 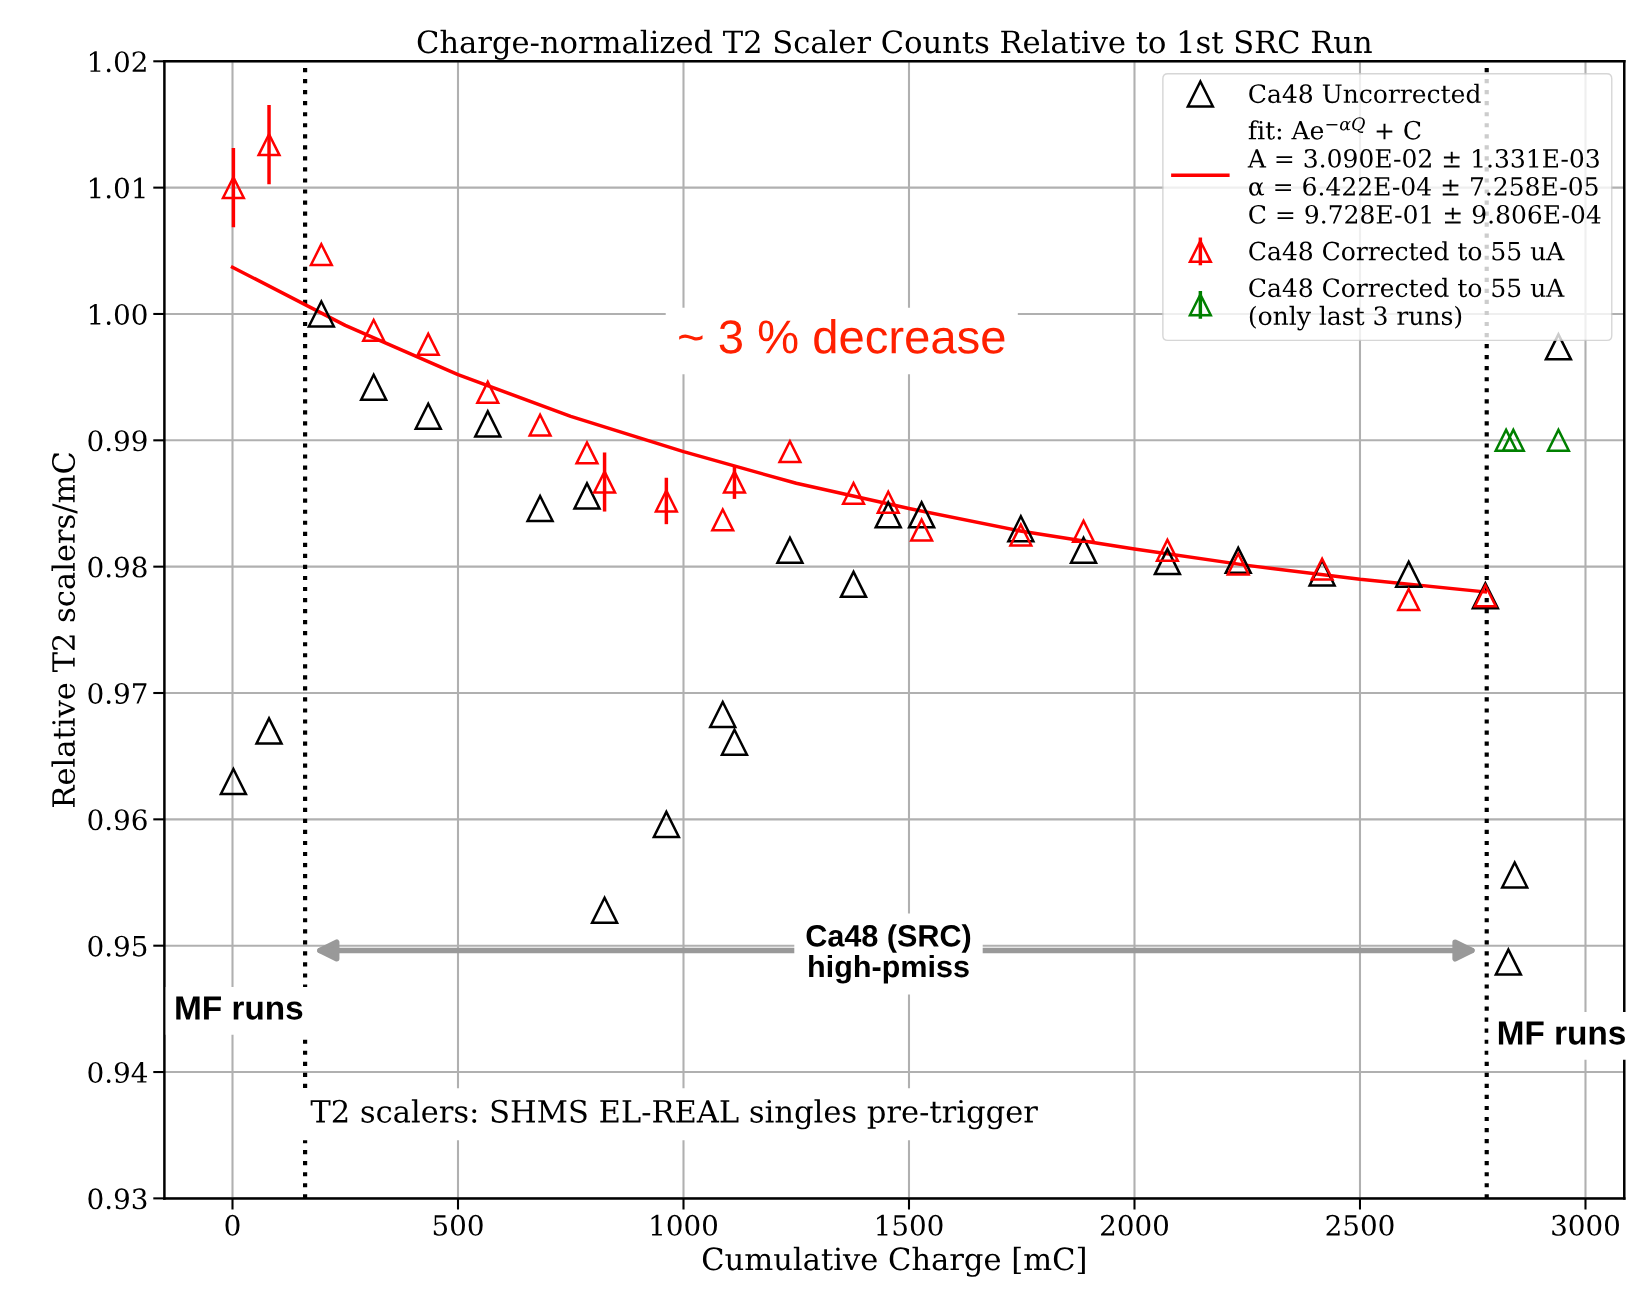 I want to click on y-tick-label: 1.01, so click(x=117, y=188).